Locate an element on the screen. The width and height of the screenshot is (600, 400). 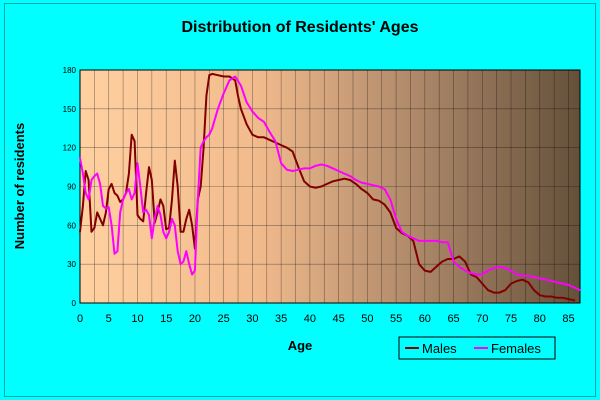
y-tick-label: 120 is located at coordinates (70, 148).